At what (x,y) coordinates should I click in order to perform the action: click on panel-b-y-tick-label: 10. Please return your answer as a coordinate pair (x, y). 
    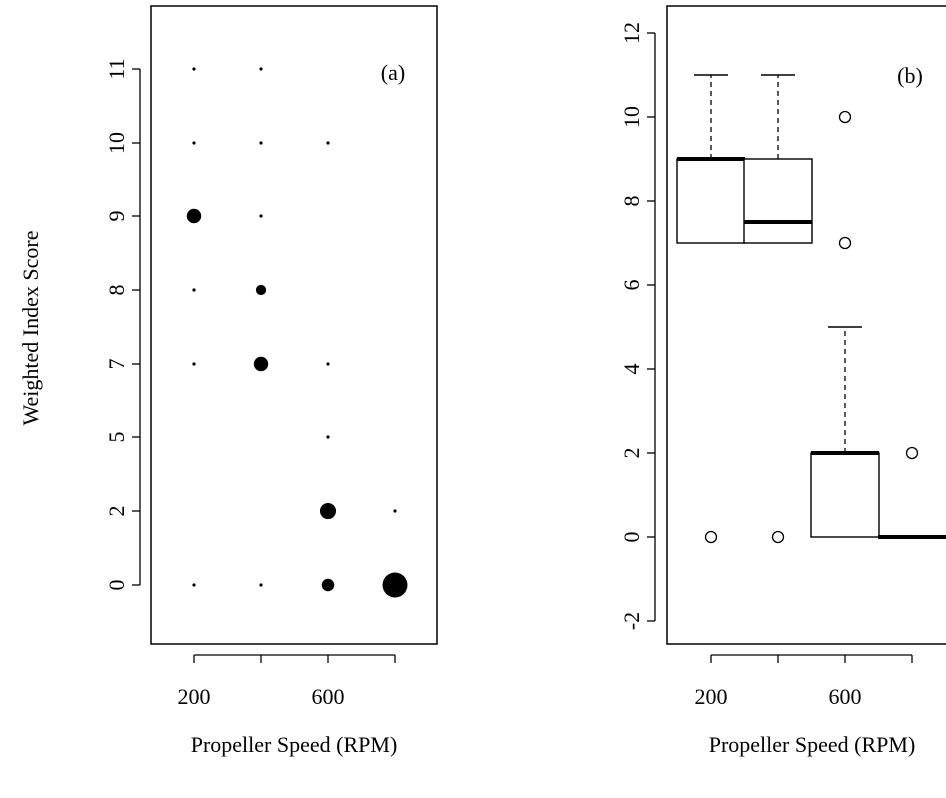
    Looking at the image, I should click on (631, 117).